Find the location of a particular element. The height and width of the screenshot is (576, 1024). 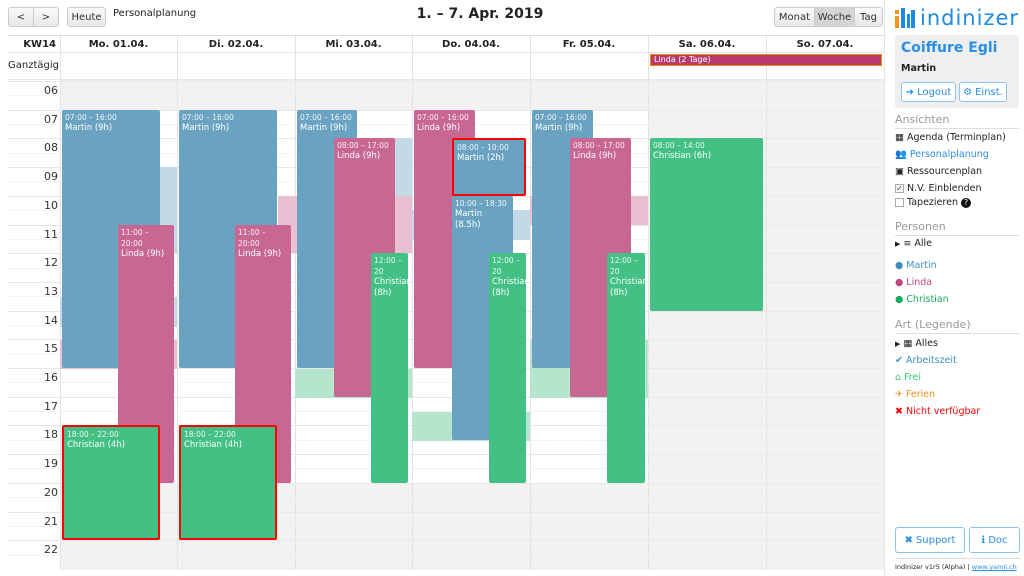

show-nv-checkbox: ✓ N.V. Einblenden is located at coordinates (938, 188).